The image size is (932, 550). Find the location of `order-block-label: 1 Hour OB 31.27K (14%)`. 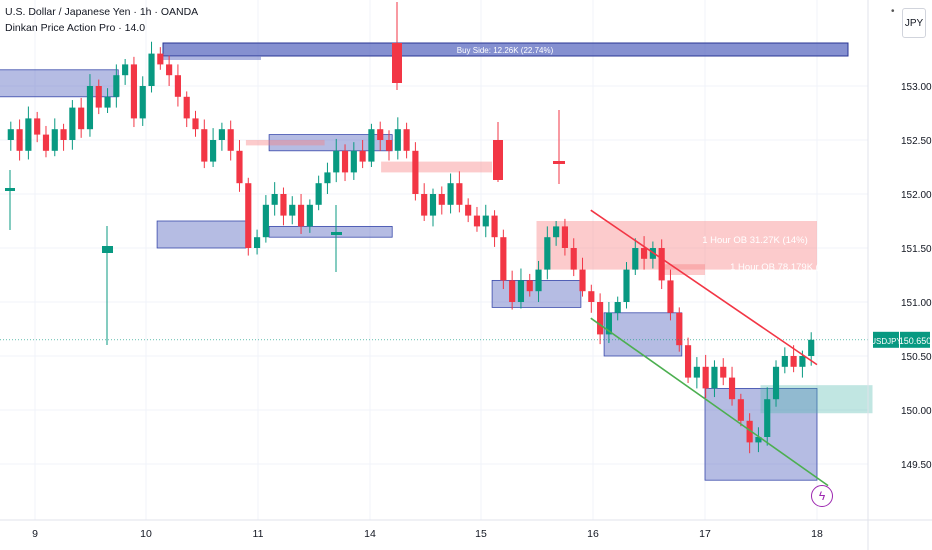

order-block-label: 1 Hour OB 31.27K (14%) is located at coordinates (755, 240).